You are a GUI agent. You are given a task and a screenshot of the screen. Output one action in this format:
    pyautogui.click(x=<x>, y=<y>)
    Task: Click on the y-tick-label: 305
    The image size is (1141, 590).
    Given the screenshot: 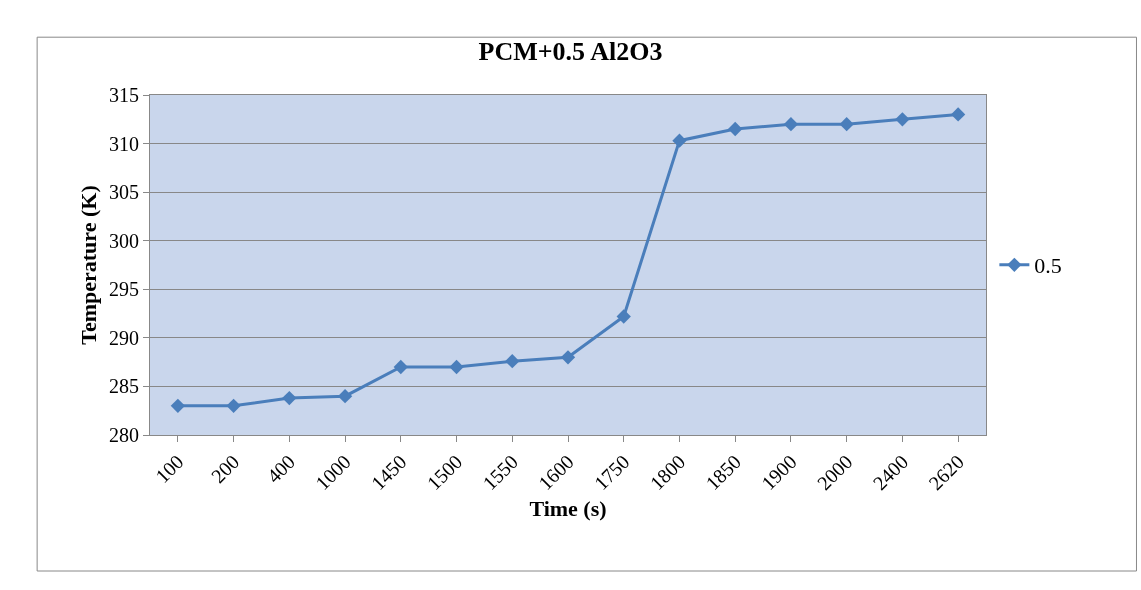 What is the action you would take?
    pyautogui.click(x=124, y=192)
    